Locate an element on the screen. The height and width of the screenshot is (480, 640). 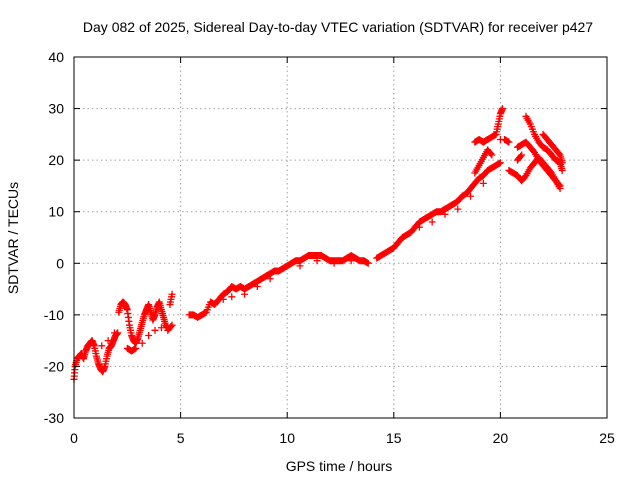
y-tick-label: -10 is located at coordinates (54, 315).